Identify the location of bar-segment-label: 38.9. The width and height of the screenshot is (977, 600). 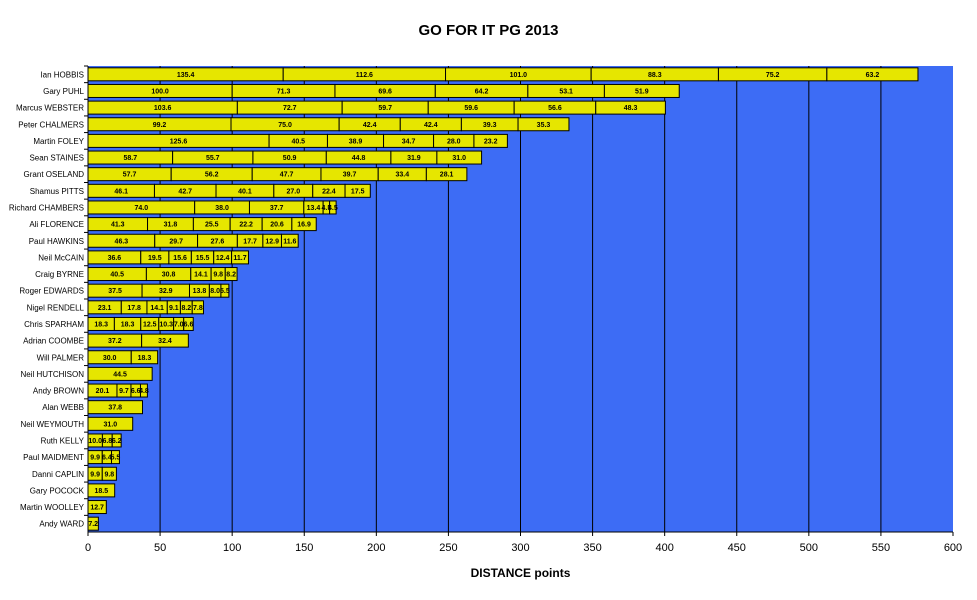
(356, 141).